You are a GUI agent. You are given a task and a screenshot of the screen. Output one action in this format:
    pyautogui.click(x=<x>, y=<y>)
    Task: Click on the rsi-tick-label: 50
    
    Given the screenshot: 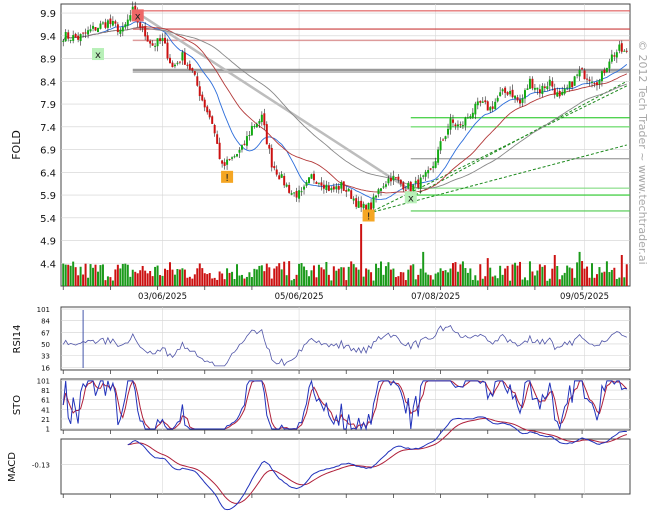 What is the action you would take?
    pyautogui.click(x=45, y=345)
    